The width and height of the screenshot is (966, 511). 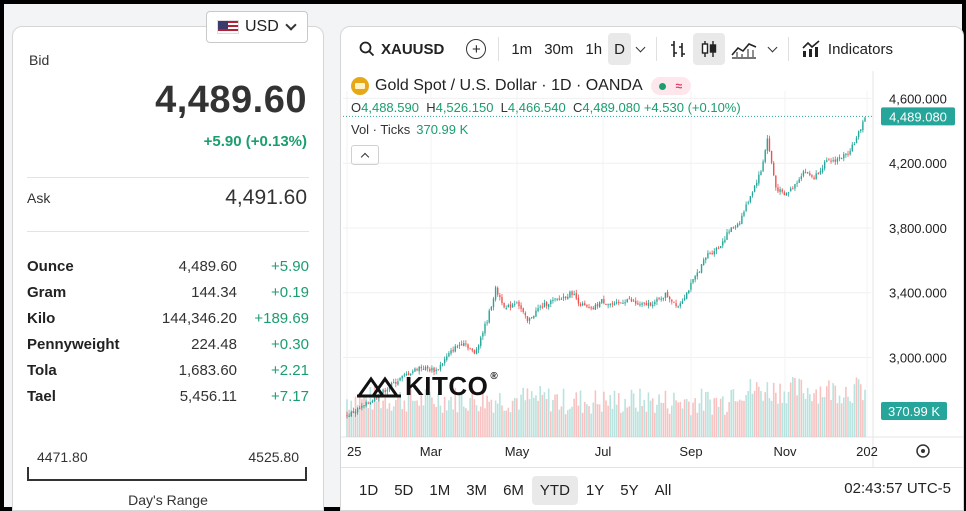 I want to click on indicators-button: Indicators, so click(x=847, y=49).